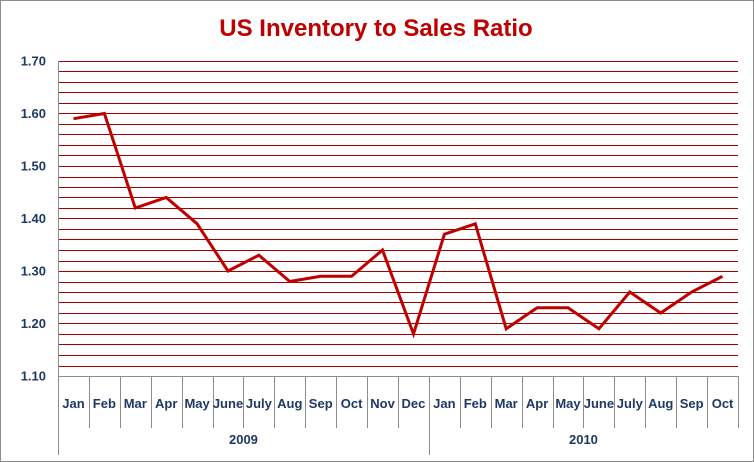 The height and width of the screenshot is (462, 754). Describe the element at coordinates (375, 28) in the screenshot. I see `chart-title: US Inventory to Sales Ratio` at that location.